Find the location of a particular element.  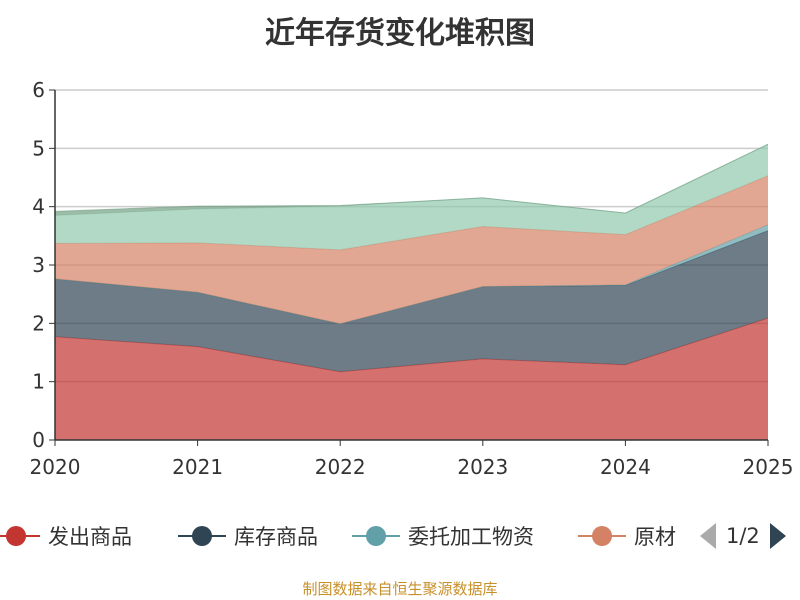

y-tick-label: 6 is located at coordinates (38, 90).